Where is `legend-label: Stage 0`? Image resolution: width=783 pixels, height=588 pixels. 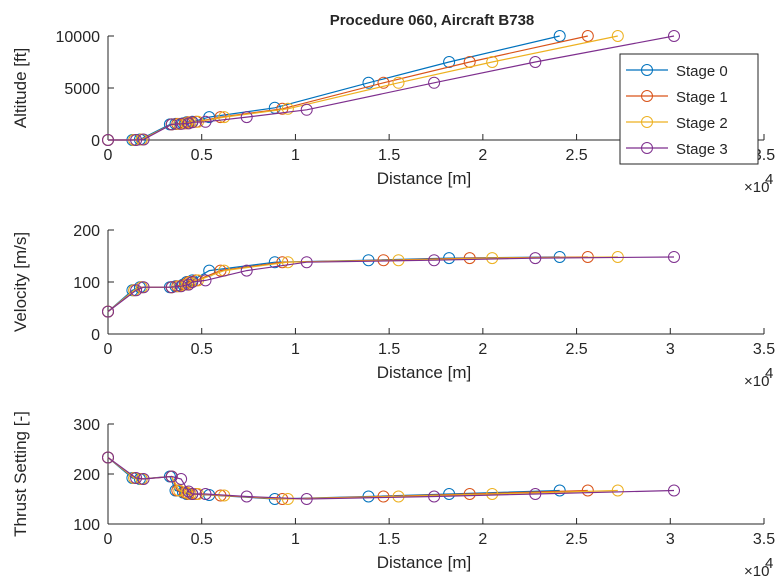
legend-label: Stage 0 is located at coordinates (702, 71).